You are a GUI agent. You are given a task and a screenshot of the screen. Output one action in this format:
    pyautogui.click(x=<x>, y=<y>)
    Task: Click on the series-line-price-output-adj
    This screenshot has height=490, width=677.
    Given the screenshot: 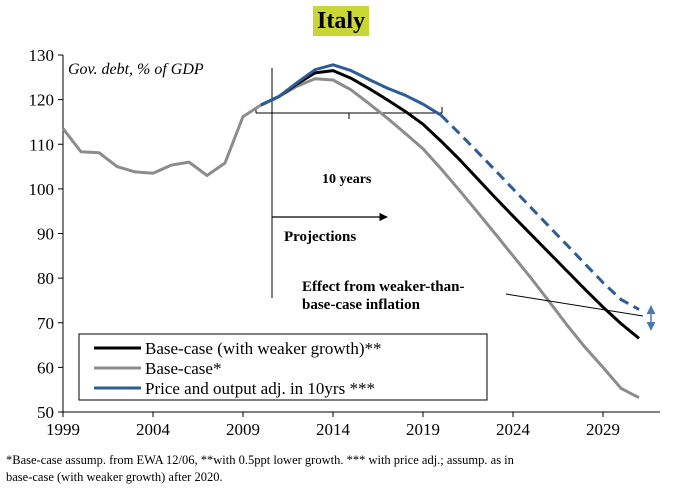 What is the action you would take?
    pyautogui.click(x=351, y=90)
    